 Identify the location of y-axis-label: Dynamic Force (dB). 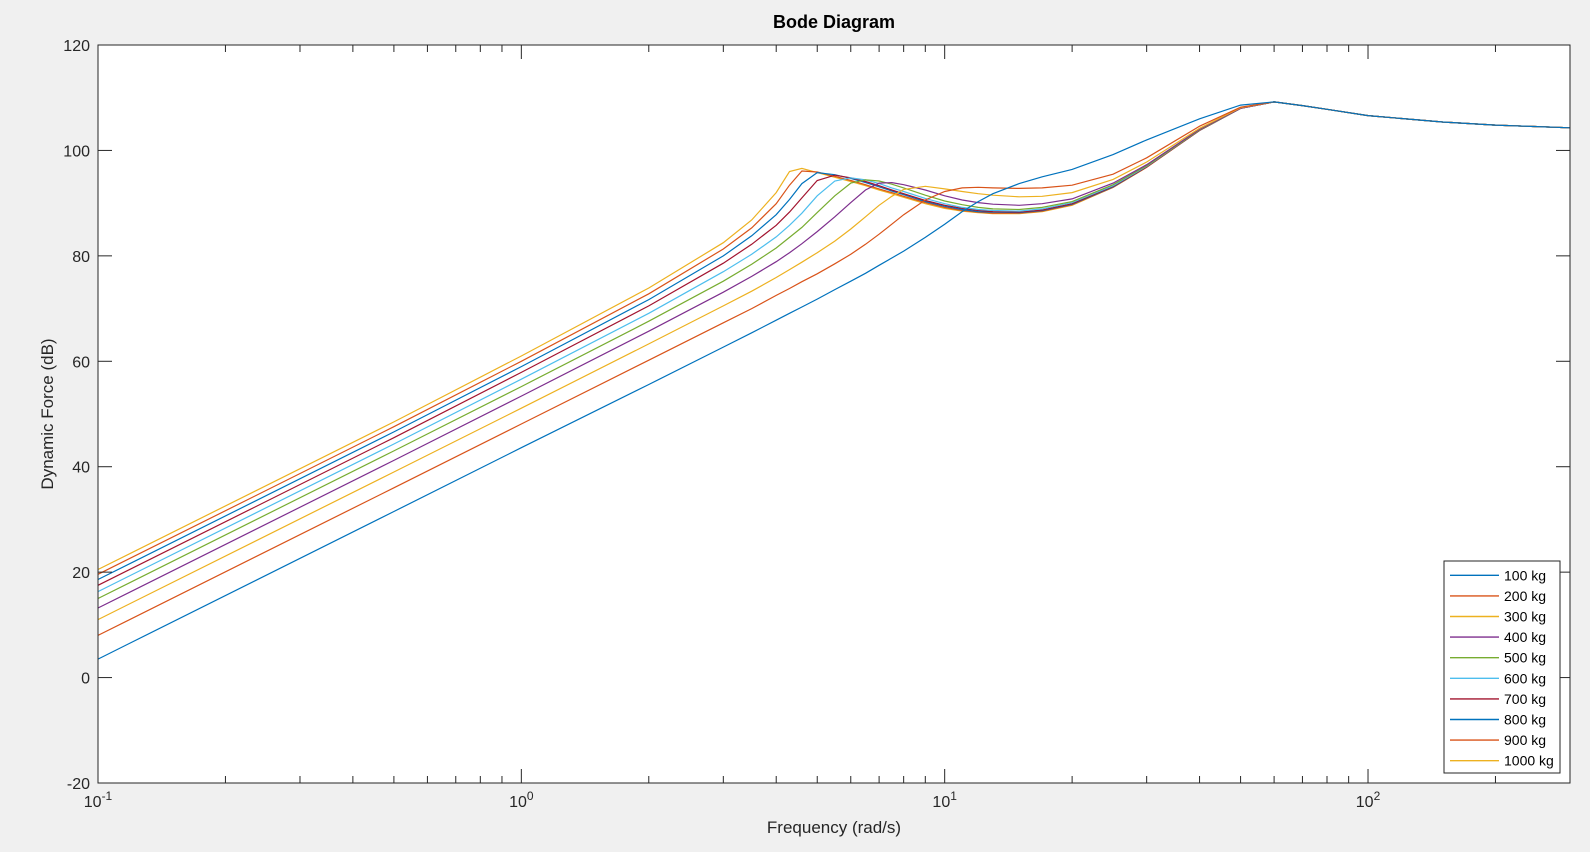
(47, 413).